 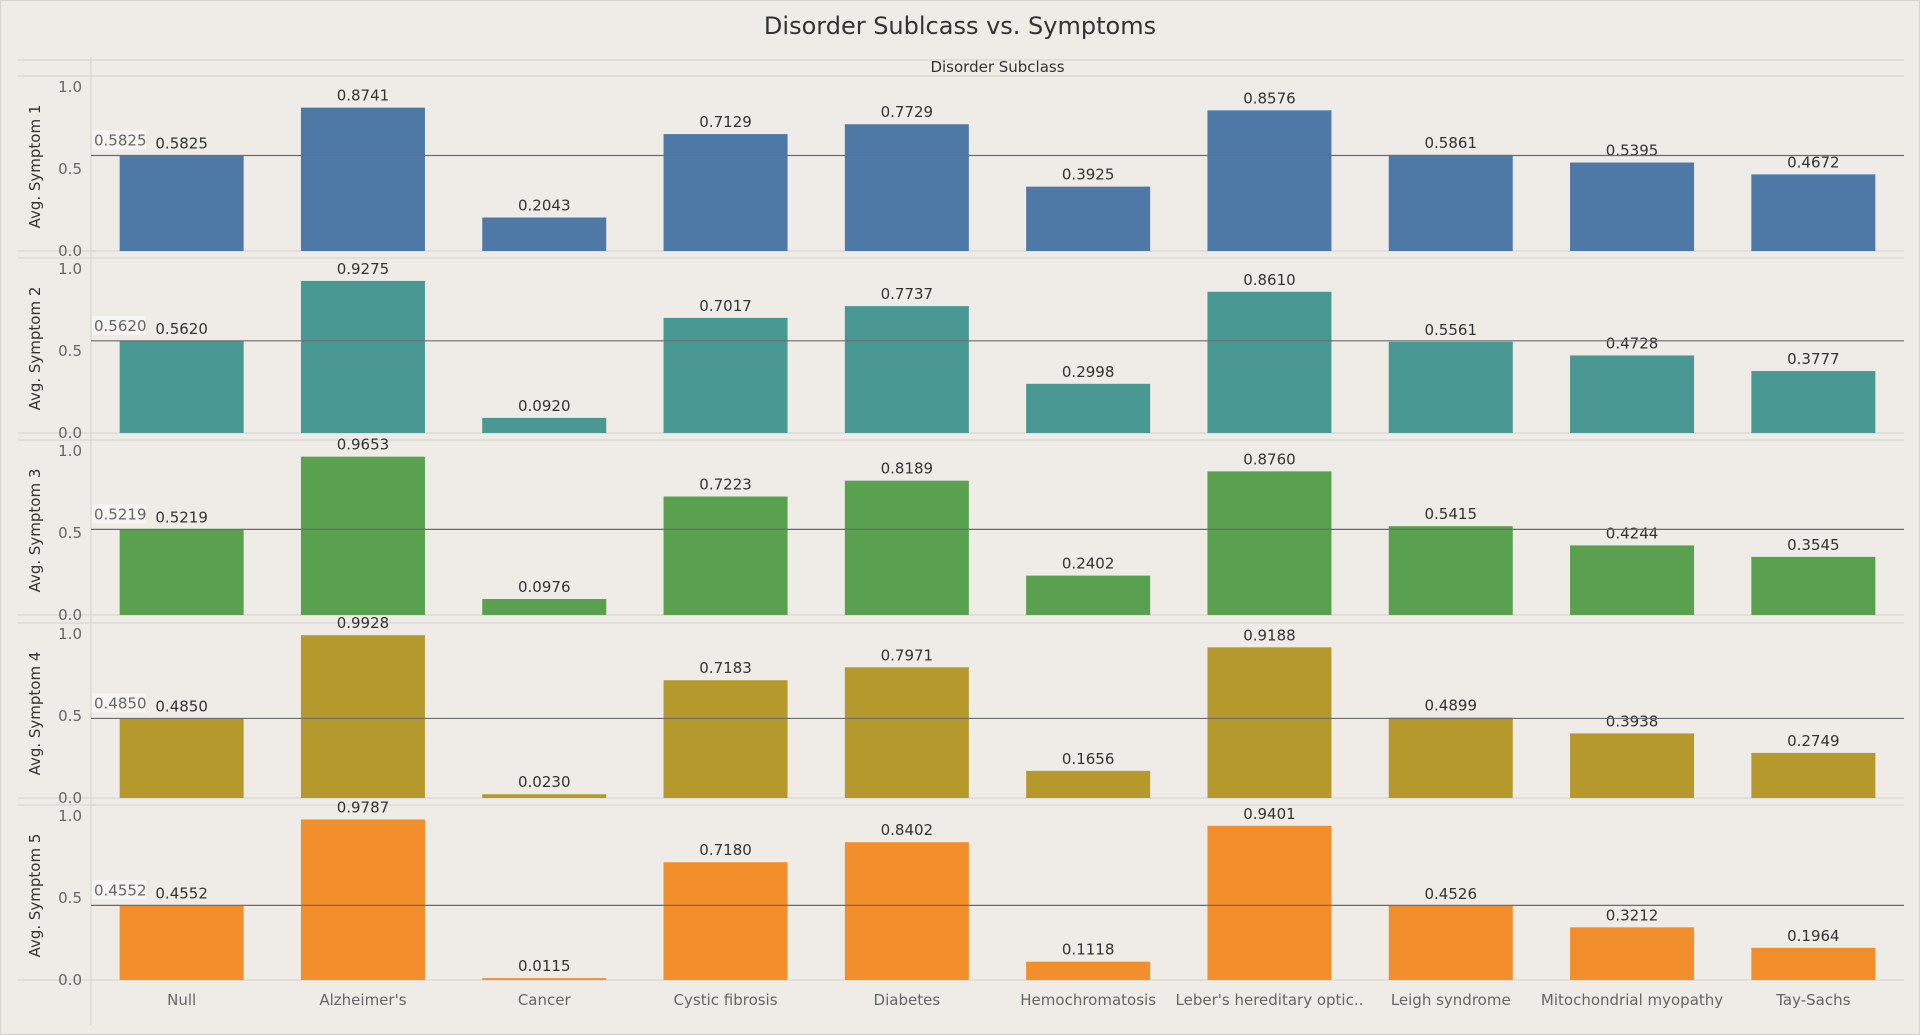 I want to click on y-tick-label: 1.0, so click(x=70, y=87).